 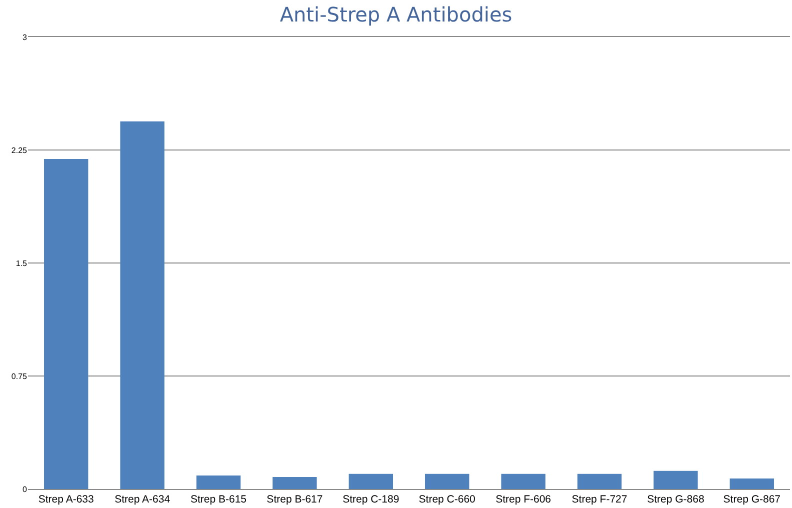 What do you see at coordinates (25, 489) in the screenshot?
I see `y-tick-label: 0` at bounding box center [25, 489].